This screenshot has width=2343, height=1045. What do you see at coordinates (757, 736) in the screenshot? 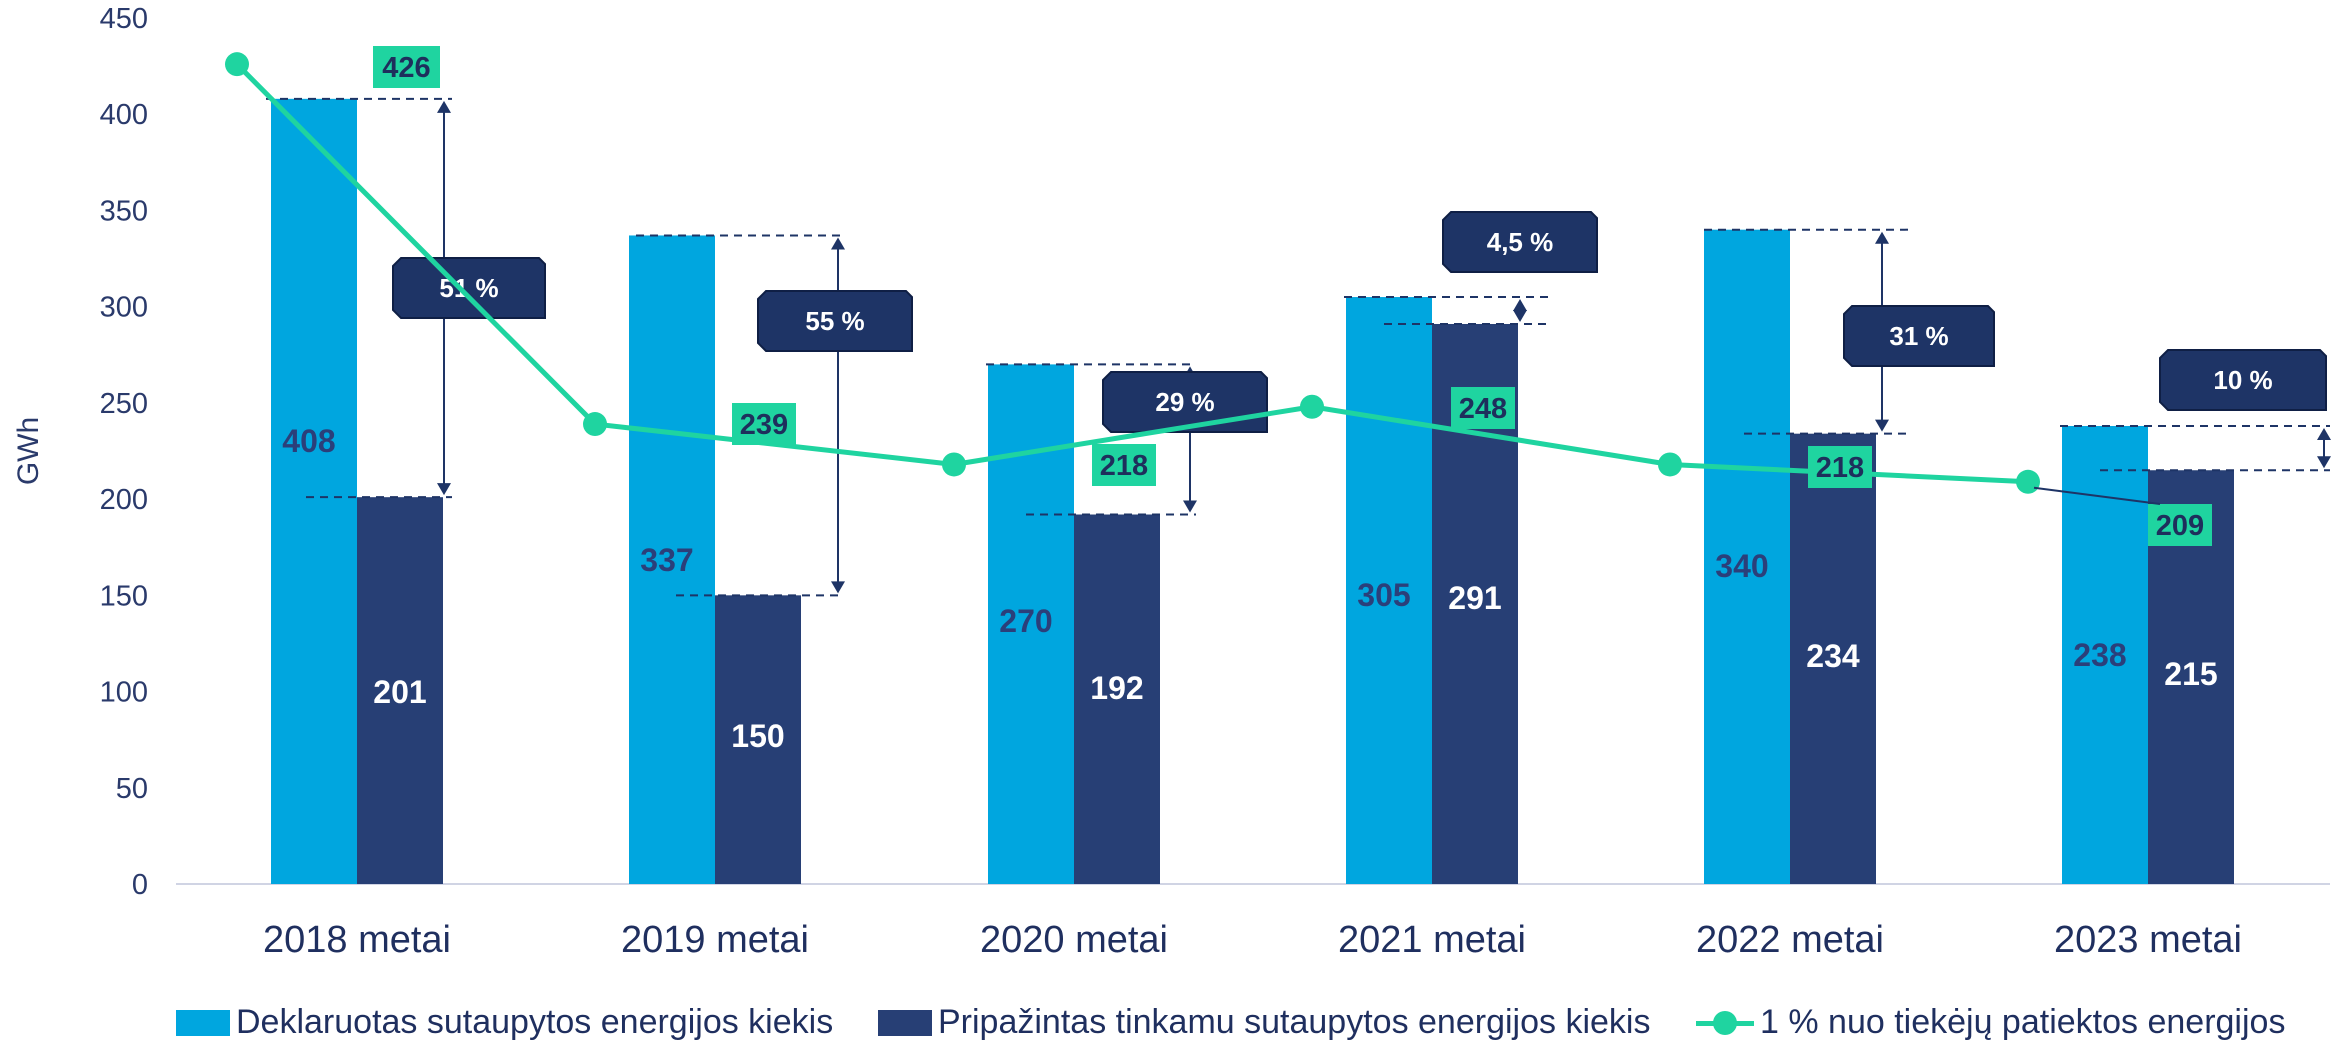
I see `bar-value-accepted: 150` at bounding box center [757, 736].